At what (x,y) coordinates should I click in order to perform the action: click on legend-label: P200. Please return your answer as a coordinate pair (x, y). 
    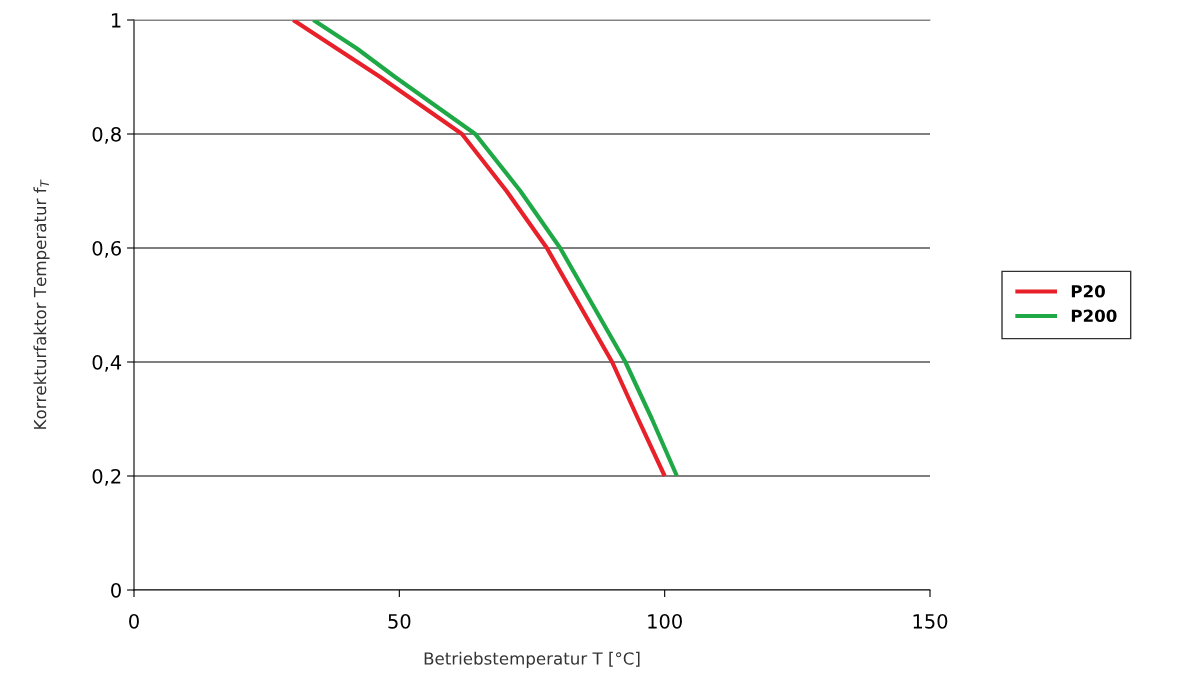
    Looking at the image, I should click on (1094, 316).